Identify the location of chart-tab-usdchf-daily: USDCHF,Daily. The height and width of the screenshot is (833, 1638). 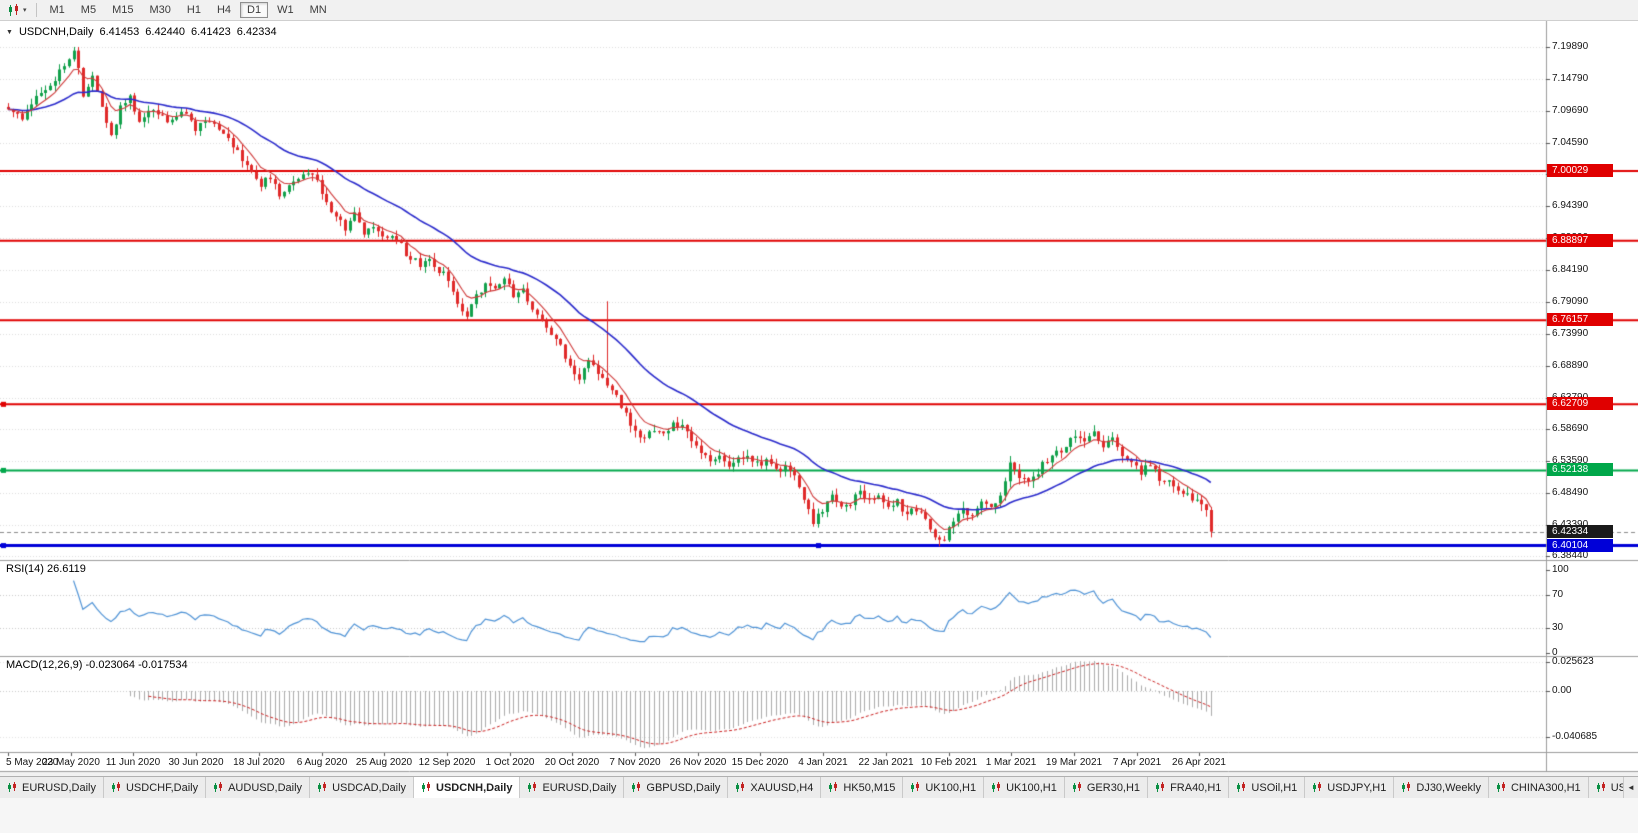
(155, 787).